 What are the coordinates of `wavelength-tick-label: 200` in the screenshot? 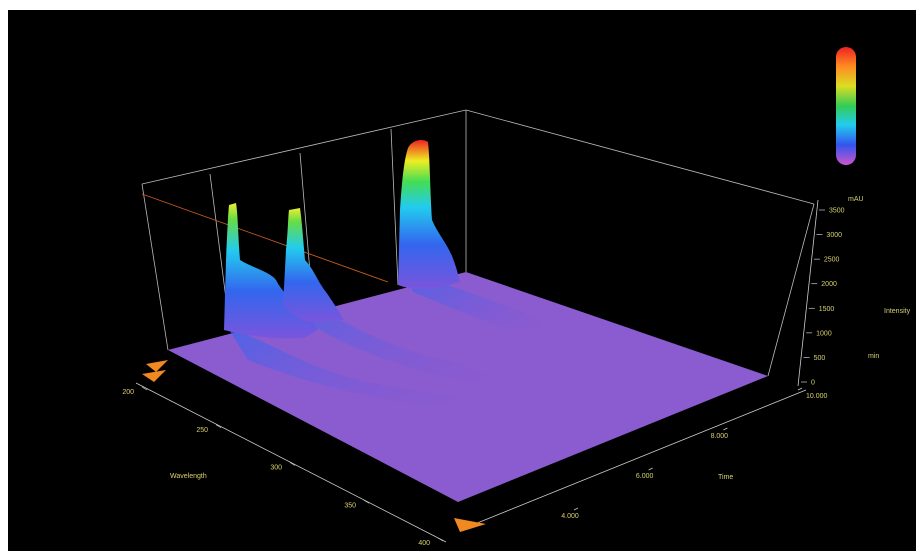 It's located at (128, 392).